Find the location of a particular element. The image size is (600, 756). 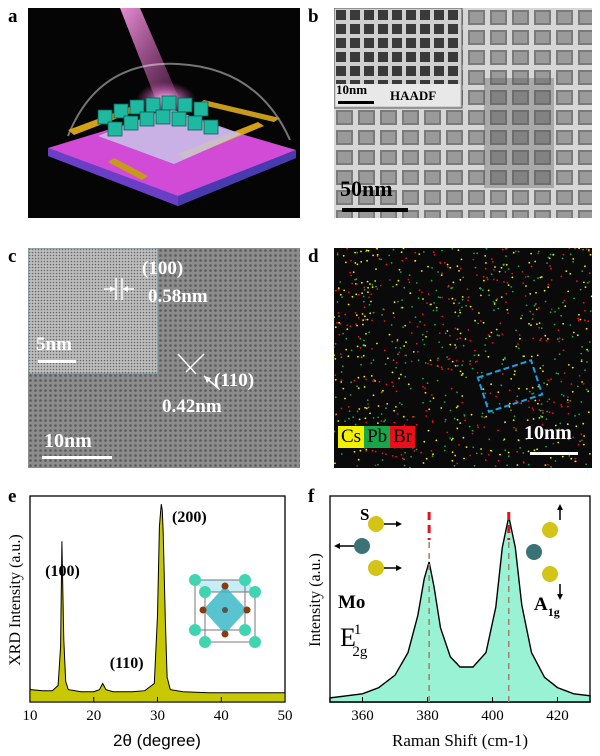

xrd-curve is located at coordinates (157, 603).